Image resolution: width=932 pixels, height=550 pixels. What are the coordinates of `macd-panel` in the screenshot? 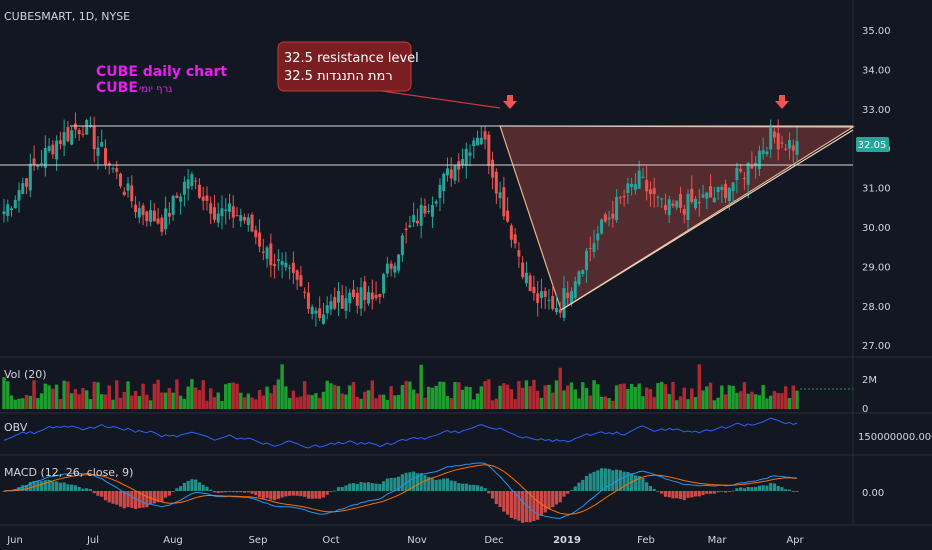 It's located at (400, 492).